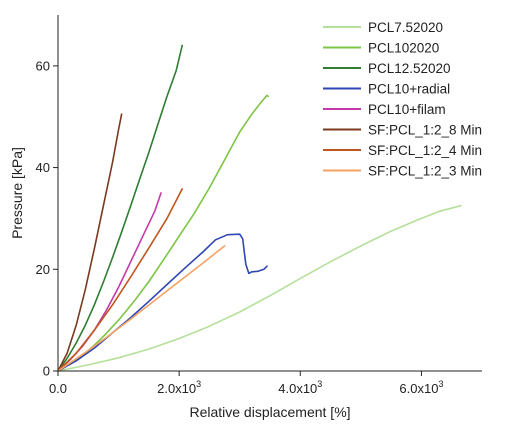 Image resolution: width=512 pixels, height=426 pixels. I want to click on x-tick-label: 0.0, so click(58, 388).